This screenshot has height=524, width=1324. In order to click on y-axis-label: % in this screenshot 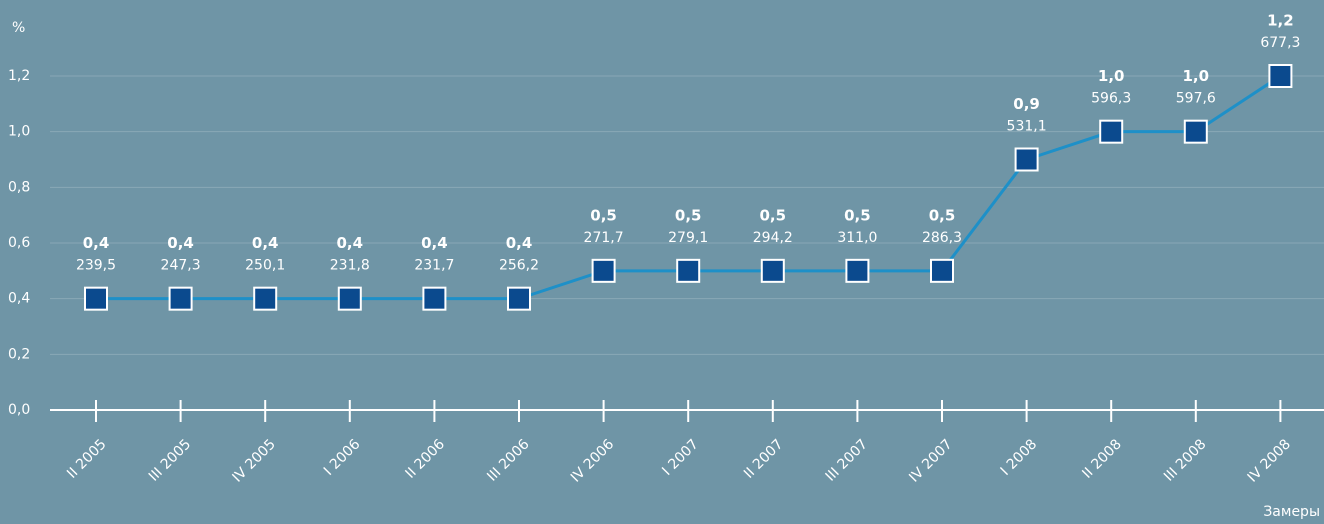, I will do `click(18, 28)`.